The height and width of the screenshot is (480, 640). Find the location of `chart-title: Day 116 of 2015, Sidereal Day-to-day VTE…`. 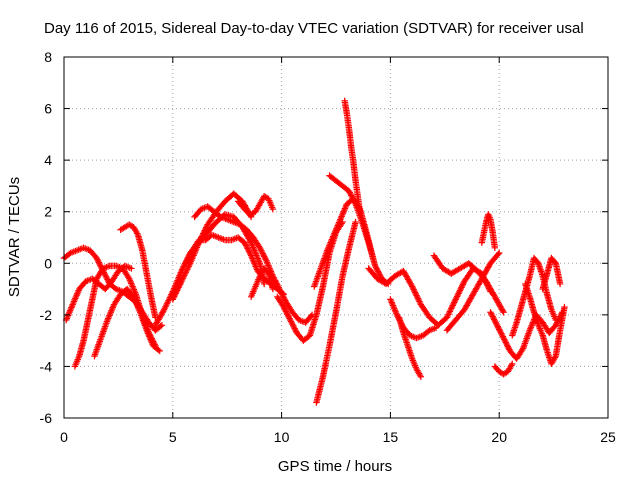

chart-title: Day 116 of 2015, Sidereal Day-to-day VTE… is located at coordinates (314, 28).